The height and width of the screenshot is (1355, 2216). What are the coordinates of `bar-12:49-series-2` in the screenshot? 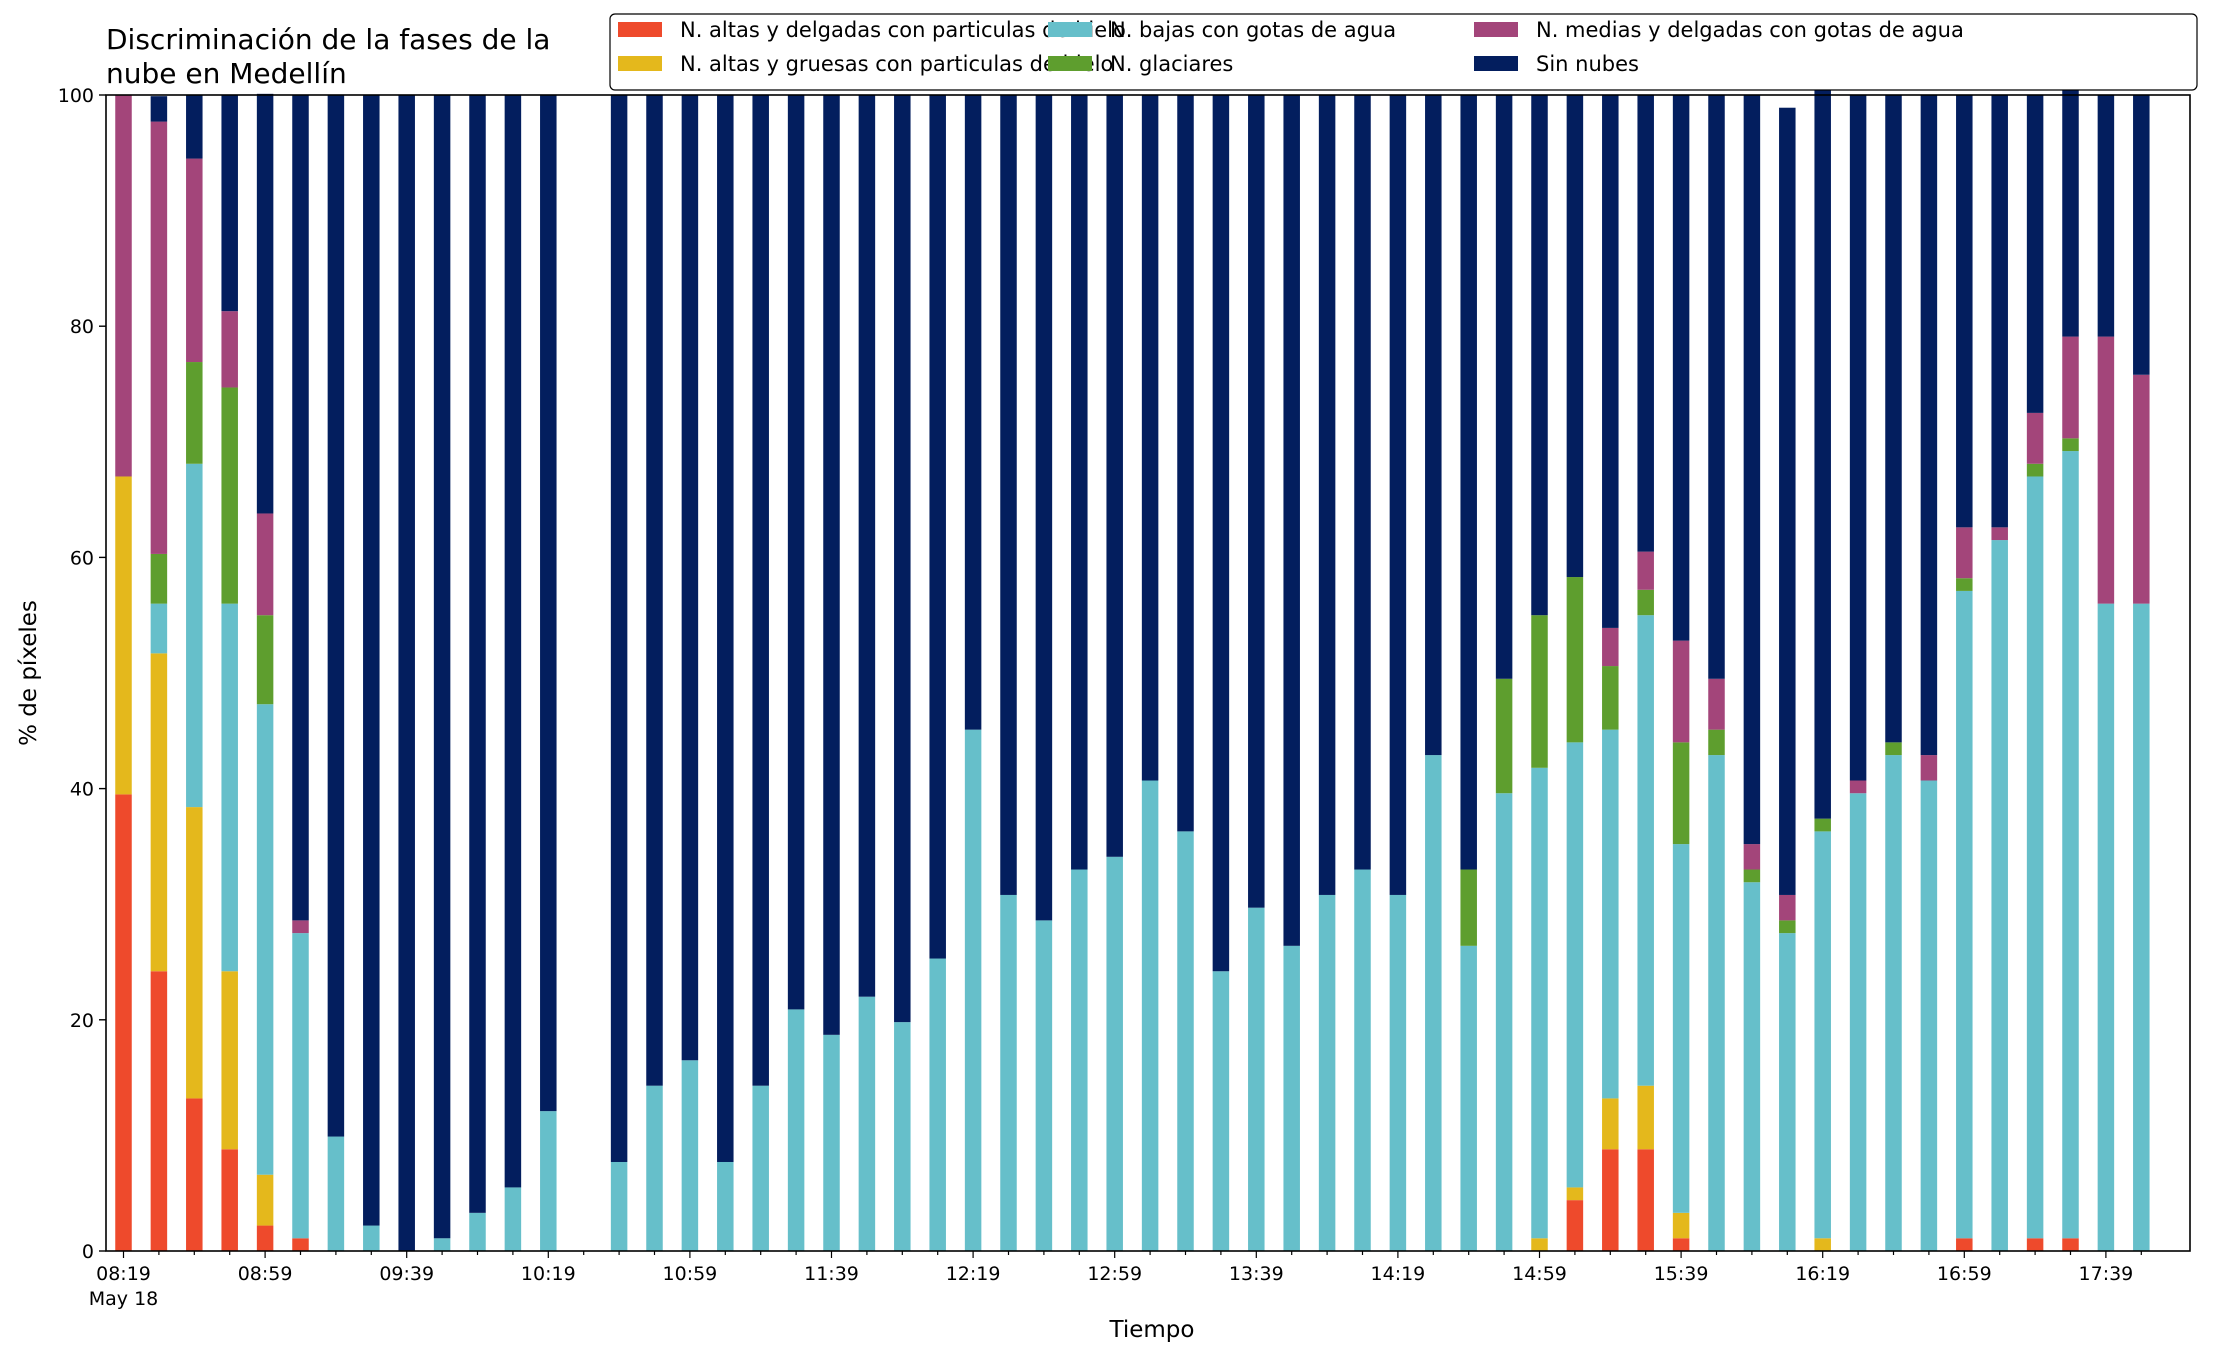 It's located at (1079, 1060).